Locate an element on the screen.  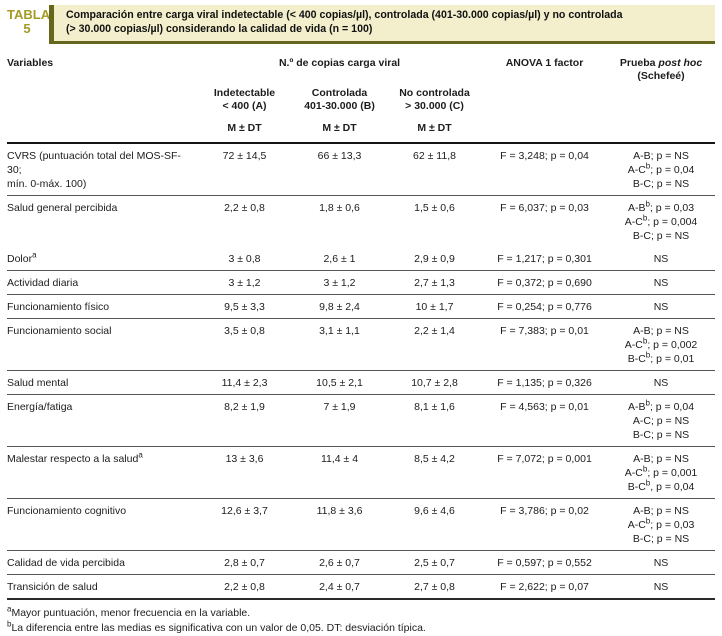
value-b-cell: 3 ± 1,2 is located at coordinates (339, 282).